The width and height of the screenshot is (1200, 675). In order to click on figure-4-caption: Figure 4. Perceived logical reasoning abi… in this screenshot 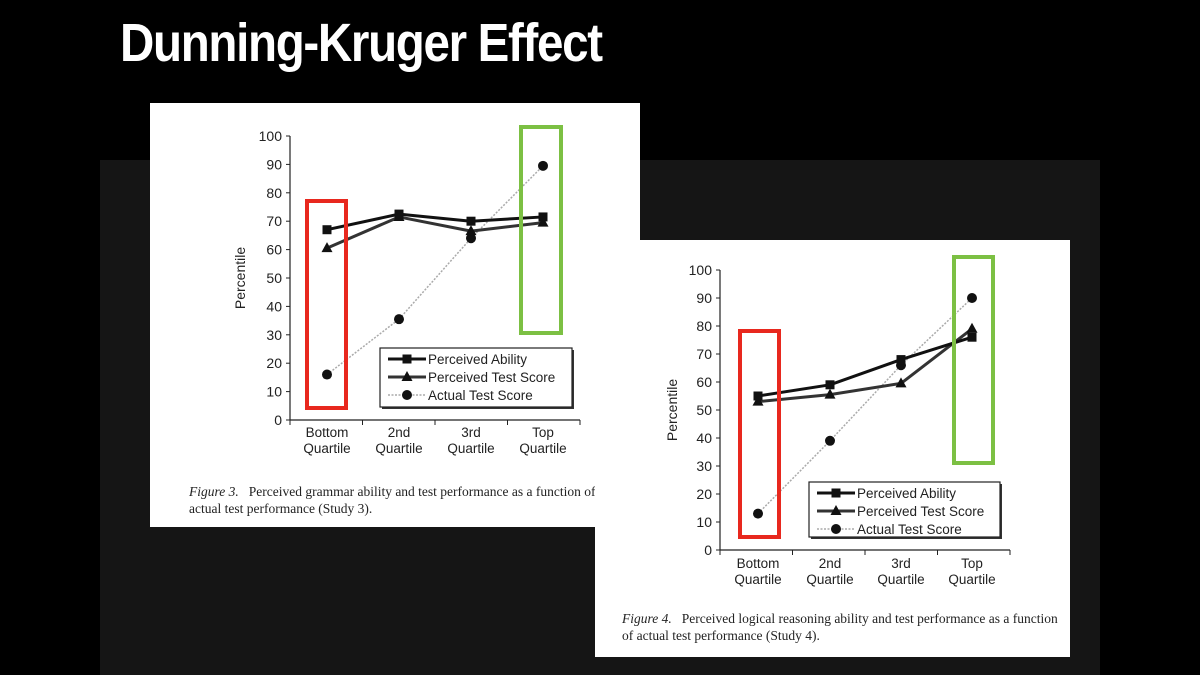, I will do `click(842, 627)`.